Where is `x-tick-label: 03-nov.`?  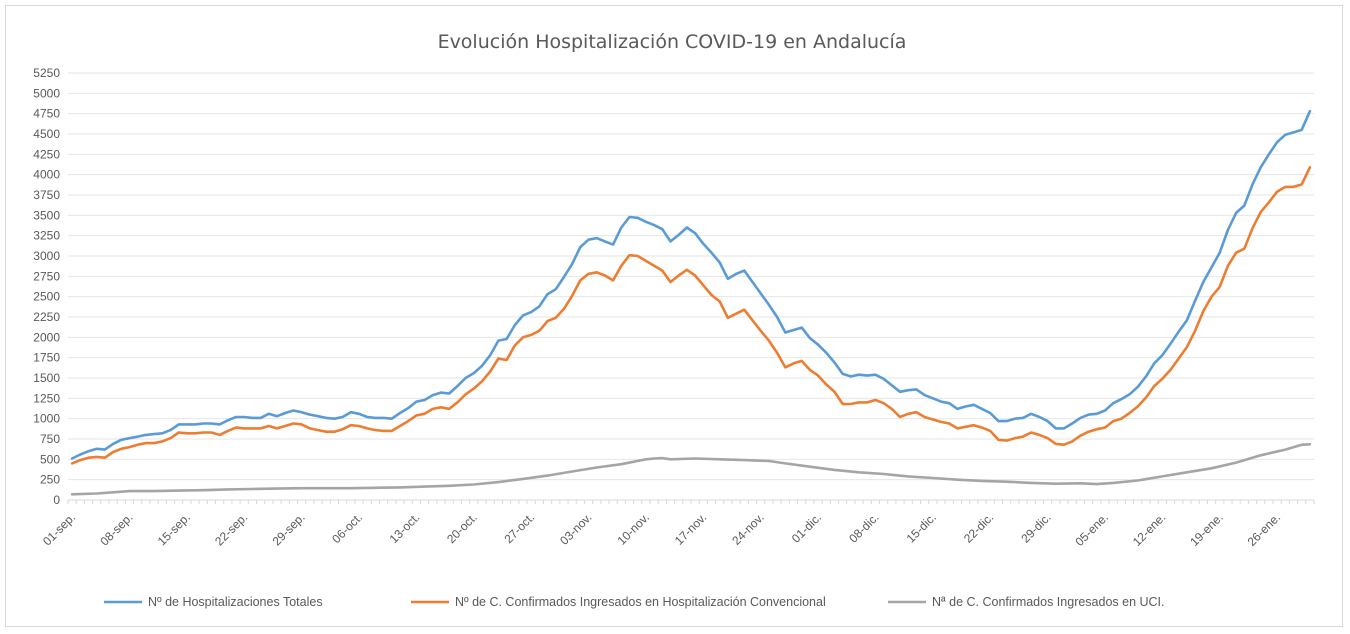
x-tick-label: 03-nov. is located at coordinates (576, 529).